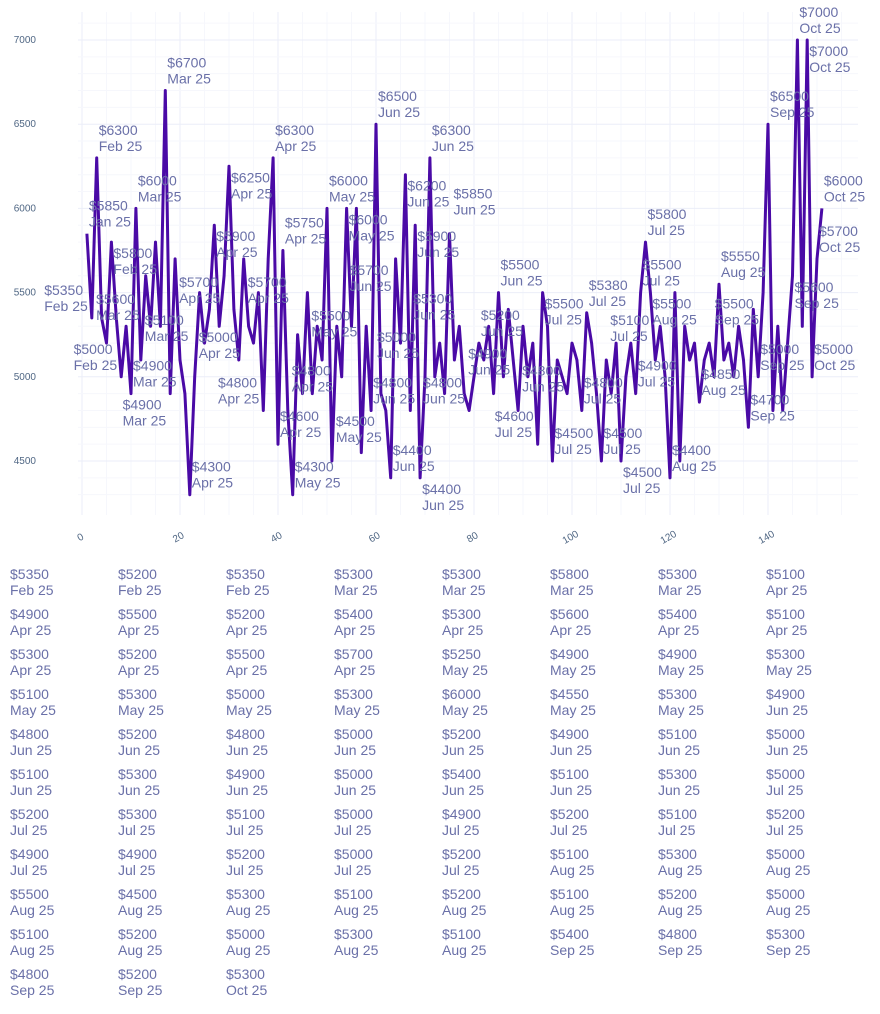 The height and width of the screenshot is (1014, 880). What do you see at coordinates (426, 186) in the screenshot?
I see `data-label-value: $6200` at bounding box center [426, 186].